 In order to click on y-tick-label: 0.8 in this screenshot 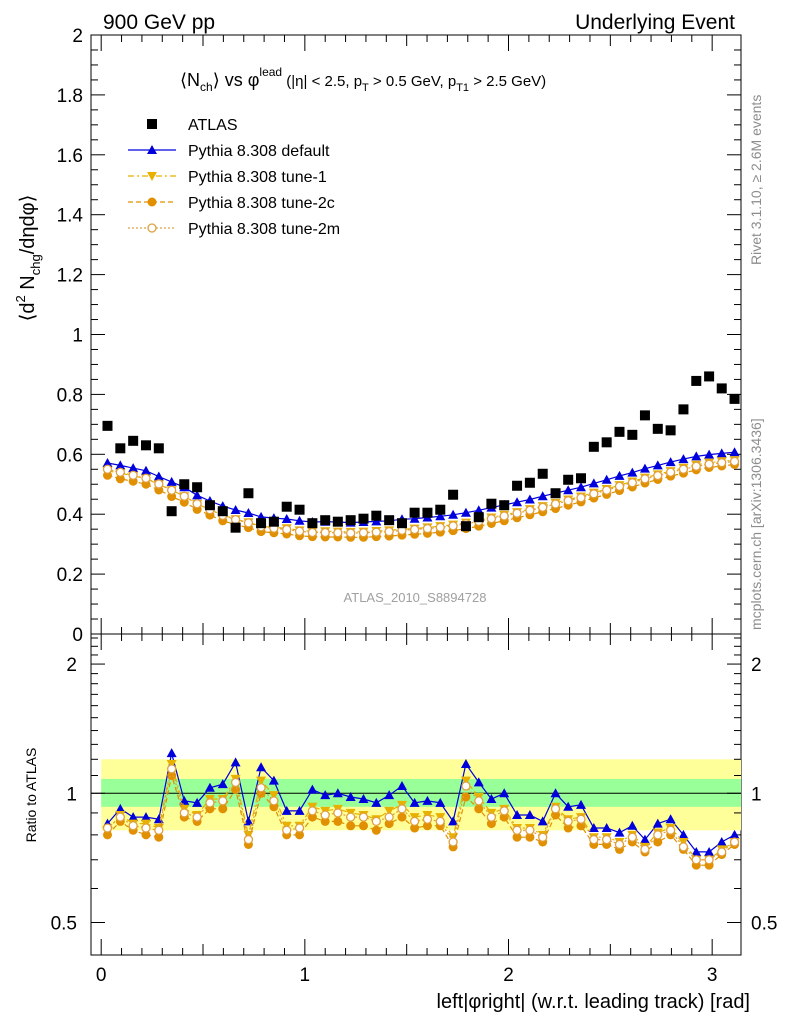, I will do `click(70, 395)`.